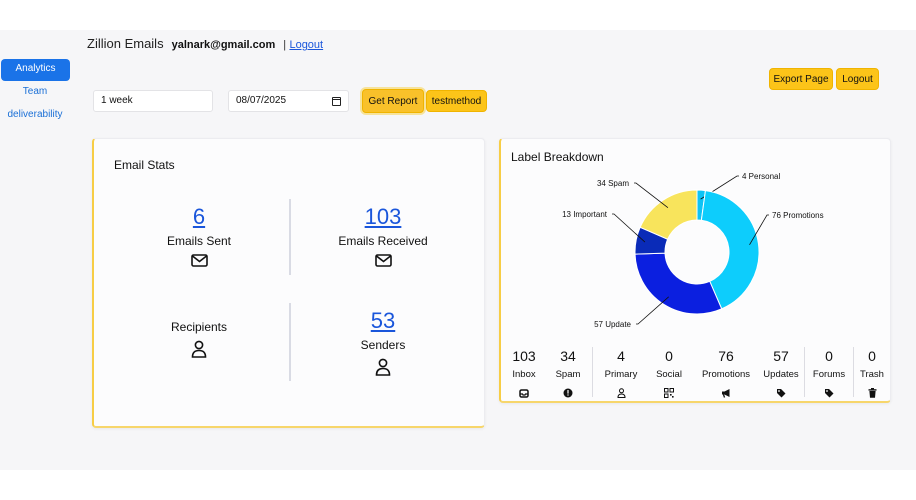 This screenshot has height=500, width=916. What do you see at coordinates (199, 241) in the screenshot?
I see `emails-sent-label: Emails Sent` at bounding box center [199, 241].